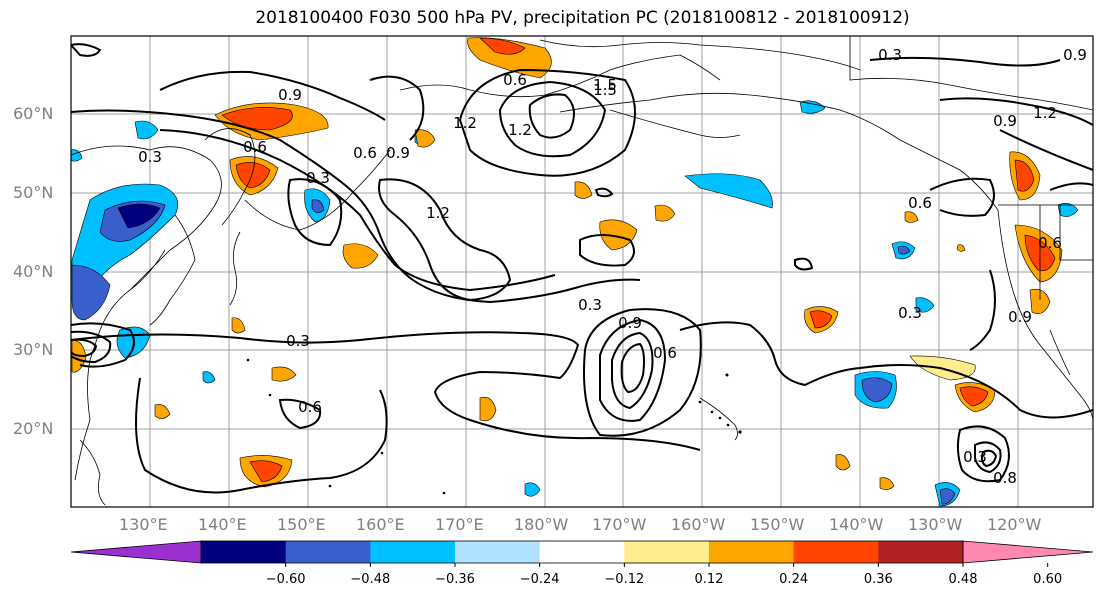  What do you see at coordinates (560, 76) in the screenshot?
I see `coastline-bering` at bounding box center [560, 76].